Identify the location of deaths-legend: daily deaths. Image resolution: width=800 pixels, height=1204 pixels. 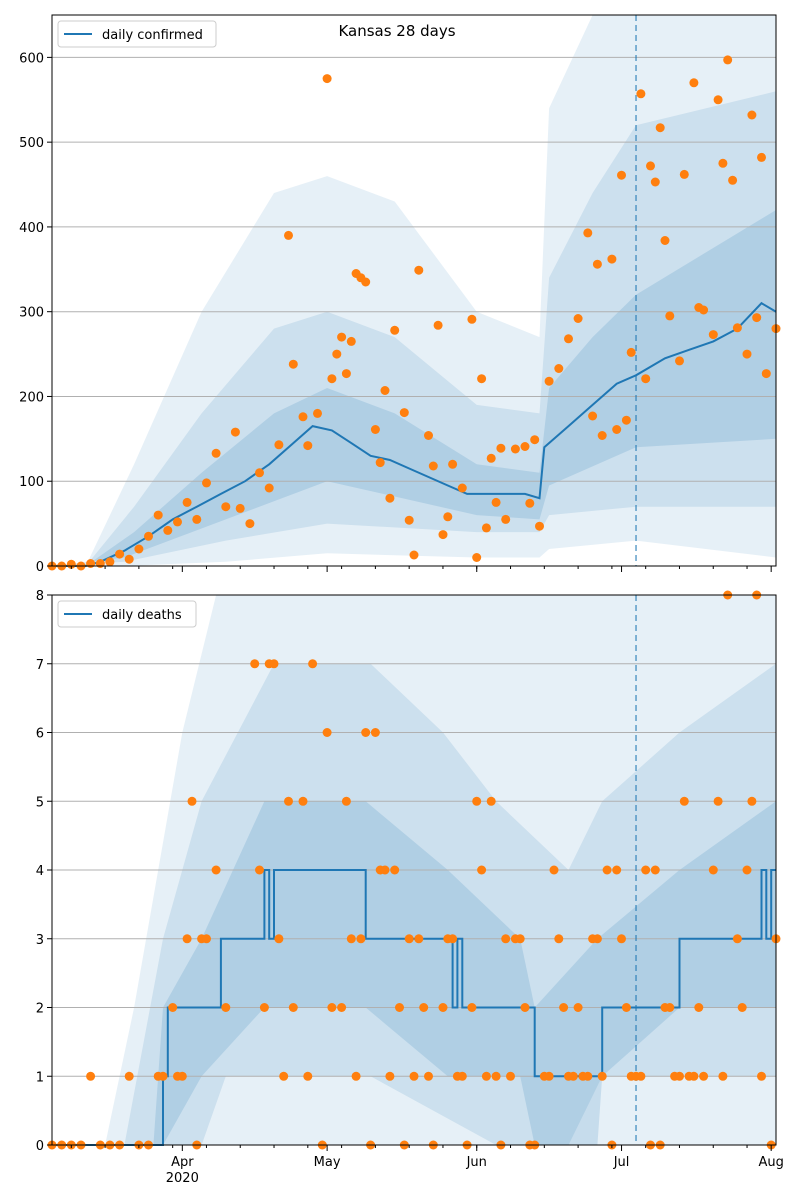
(127, 614).